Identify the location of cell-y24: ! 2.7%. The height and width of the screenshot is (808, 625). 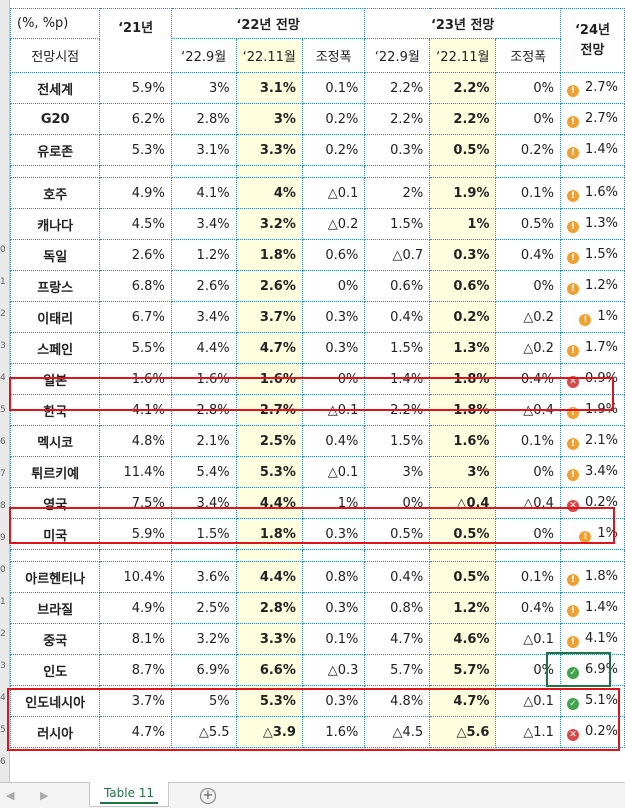
(592, 119).